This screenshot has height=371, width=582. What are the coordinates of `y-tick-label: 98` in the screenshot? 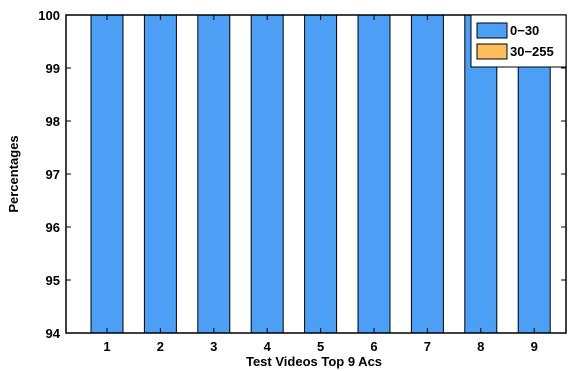 It's located at (53, 121).